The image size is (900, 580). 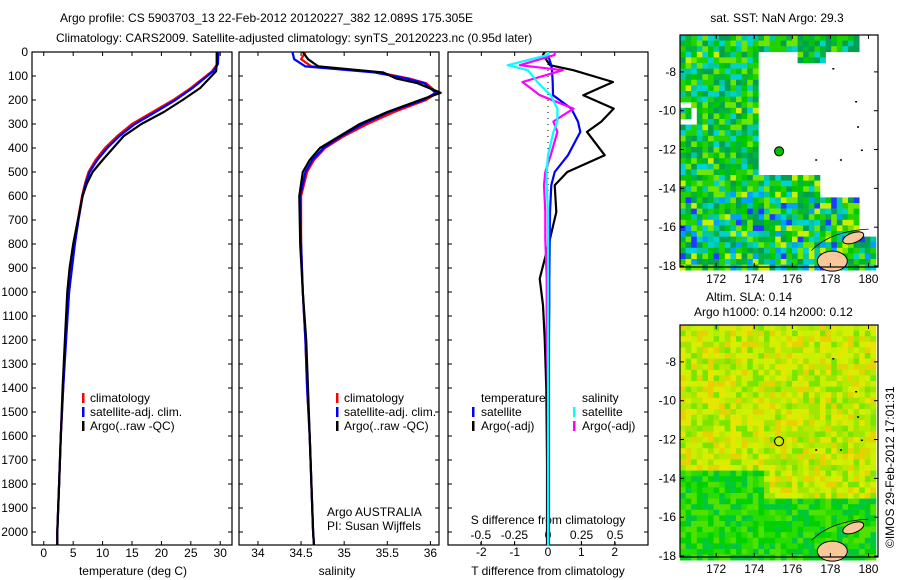 I want to click on legend-heading-salinity: salinity, so click(x=600, y=398).